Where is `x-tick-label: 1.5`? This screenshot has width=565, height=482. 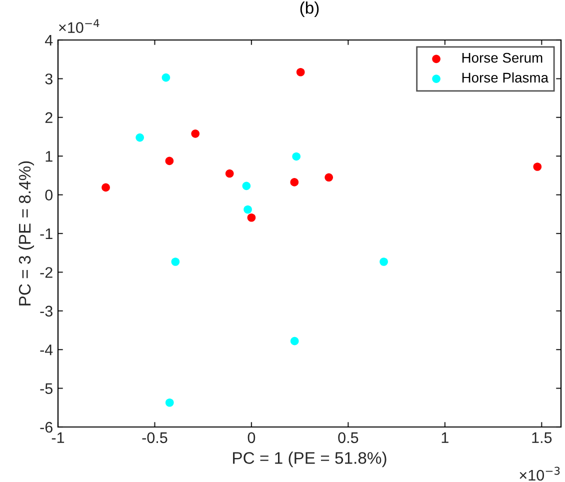 x-tick-label: 1.5 is located at coordinates (542, 438).